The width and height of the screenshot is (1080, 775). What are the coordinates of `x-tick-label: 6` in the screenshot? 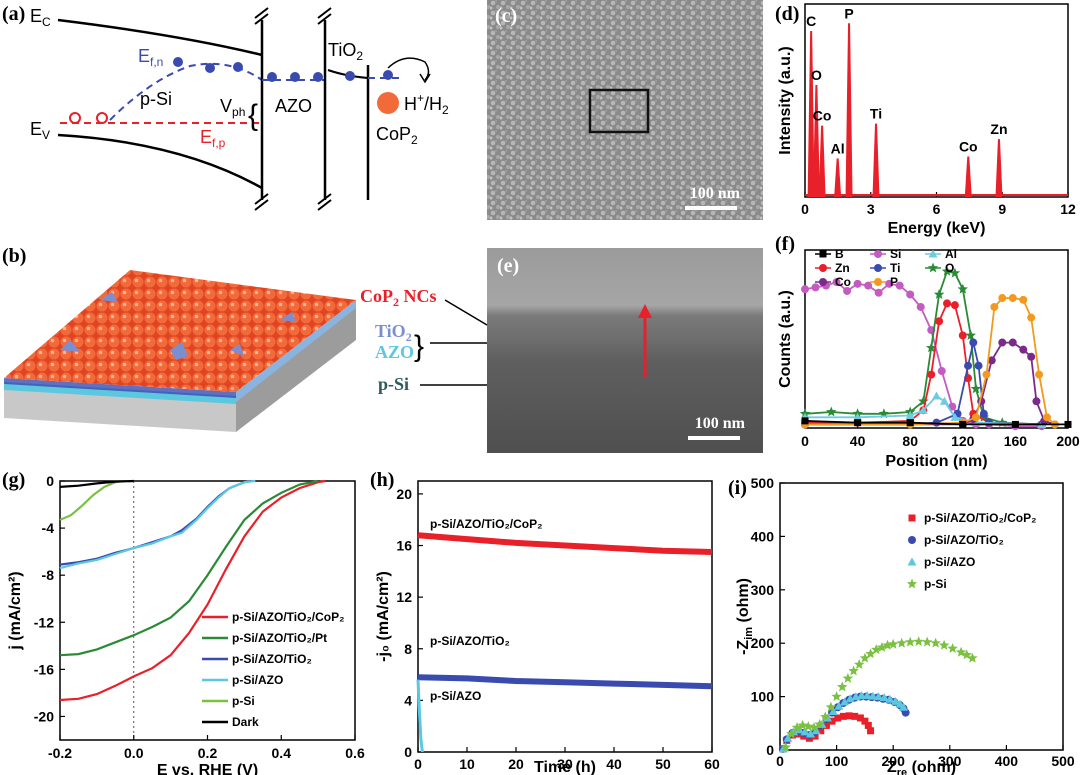 It's located at (937, 209).